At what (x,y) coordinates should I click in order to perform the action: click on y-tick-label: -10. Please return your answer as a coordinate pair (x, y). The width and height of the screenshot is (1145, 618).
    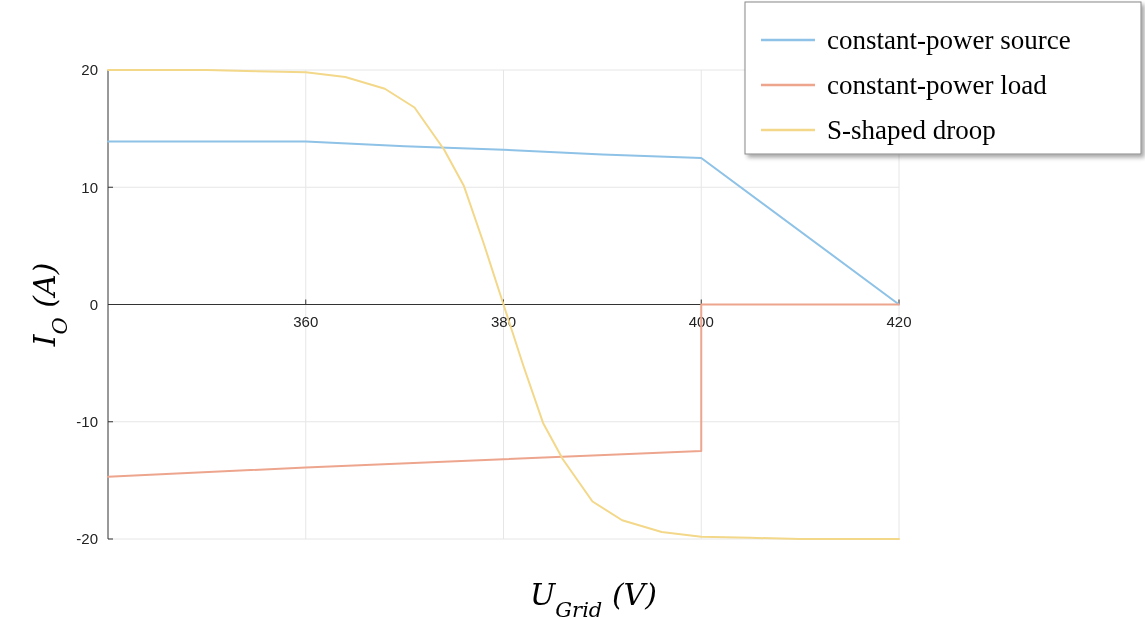
    Looking at the image, I should click on (87, 421).